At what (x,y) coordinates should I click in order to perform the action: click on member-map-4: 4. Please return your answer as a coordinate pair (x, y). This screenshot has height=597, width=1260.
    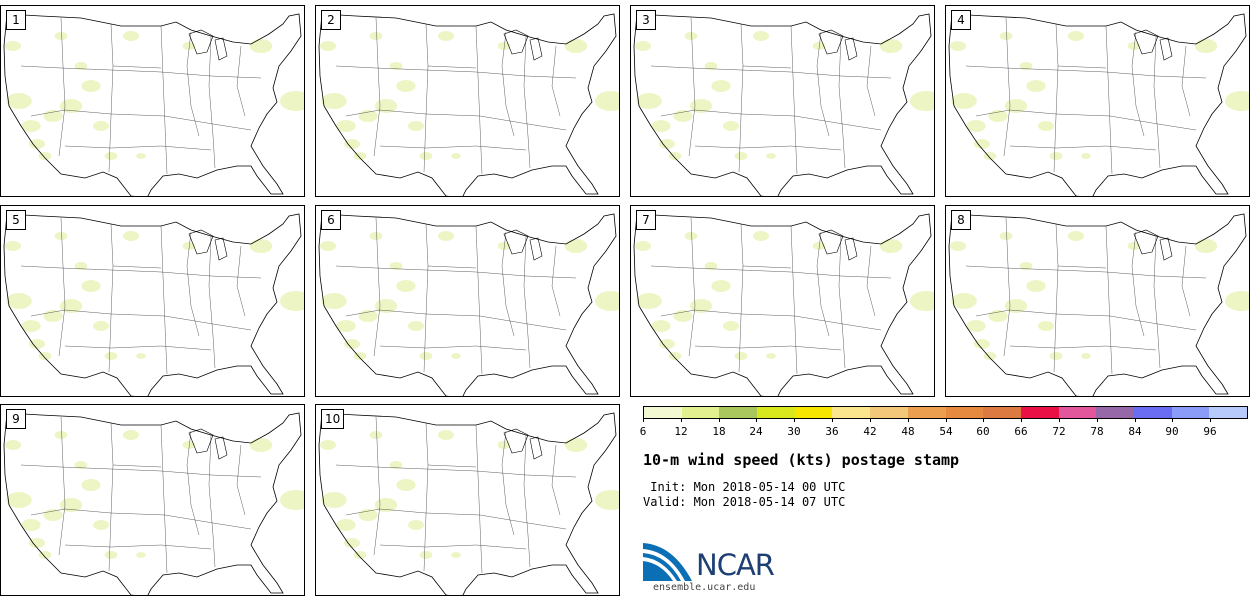
    Looking at the image, I should click on (1097, 101).